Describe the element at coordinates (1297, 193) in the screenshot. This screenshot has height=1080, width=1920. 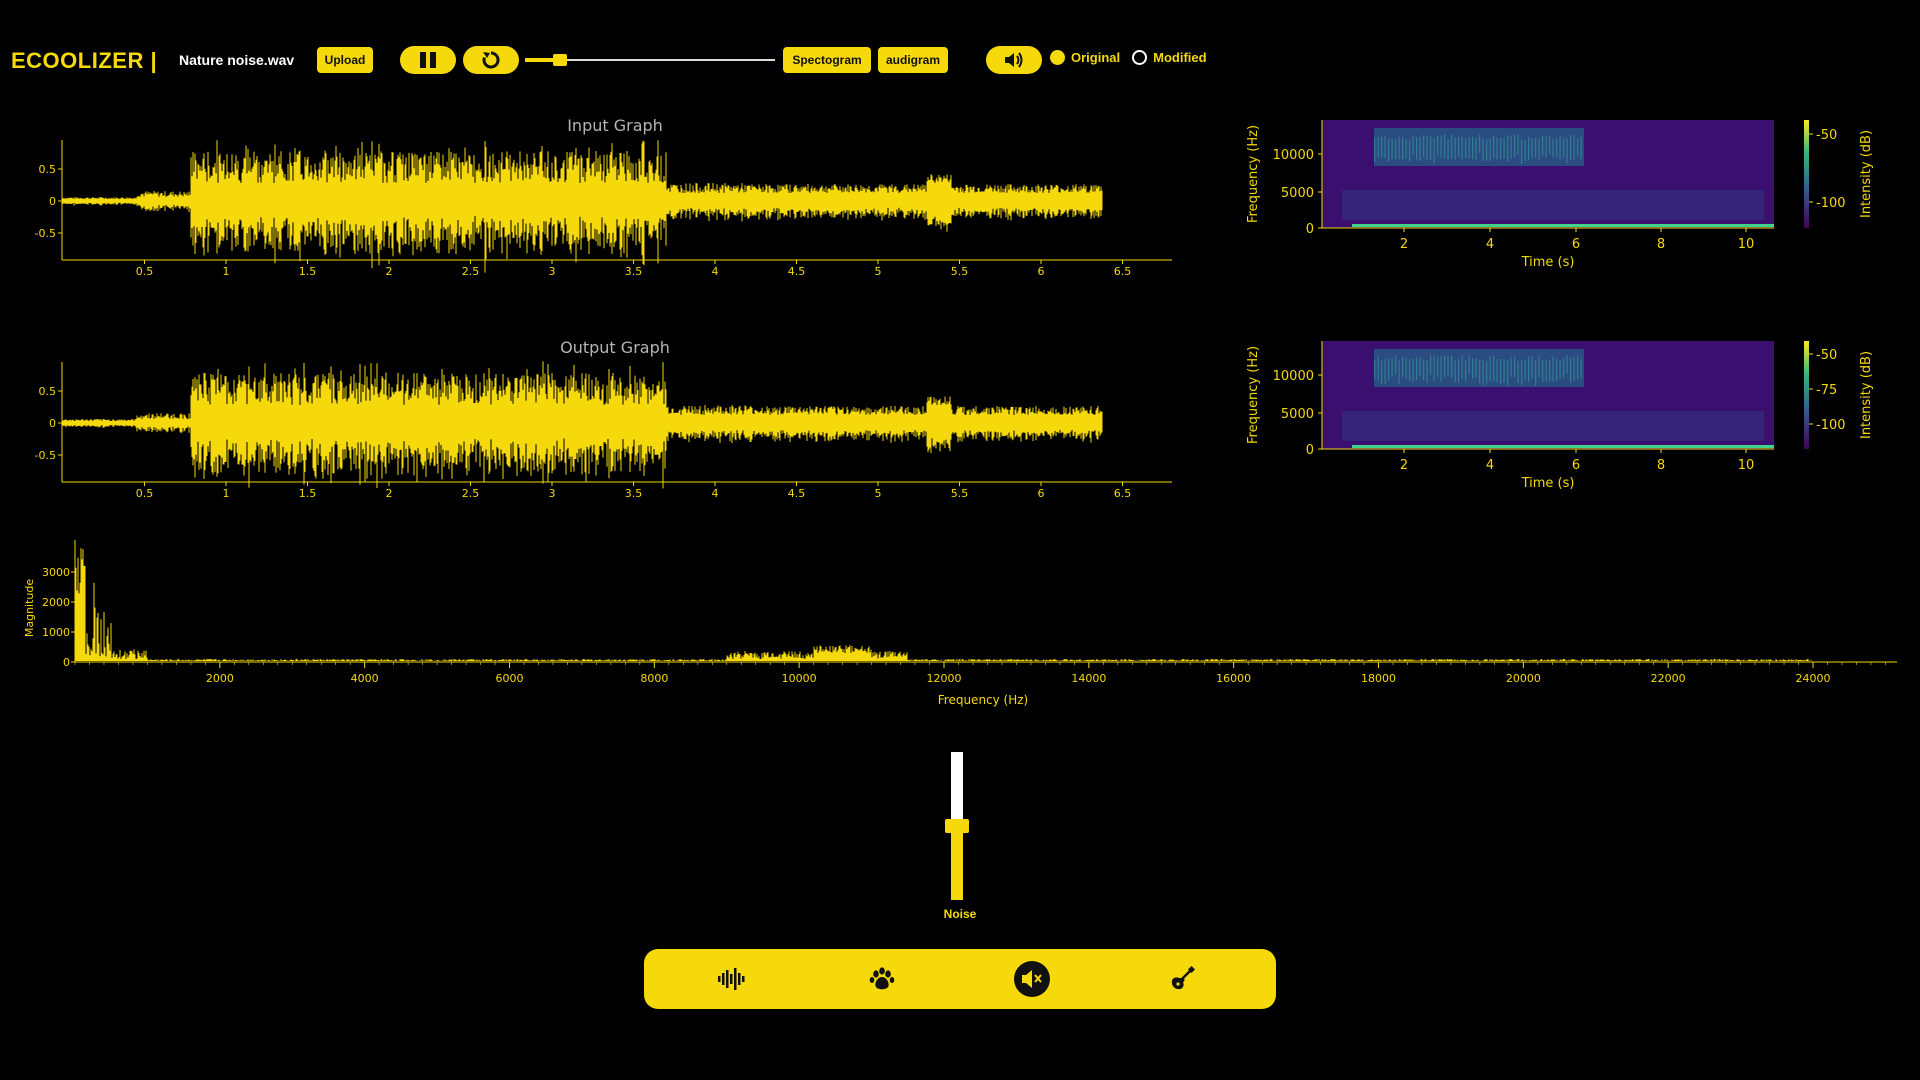
I see `spec-y-tick-label: 5000` at that location.